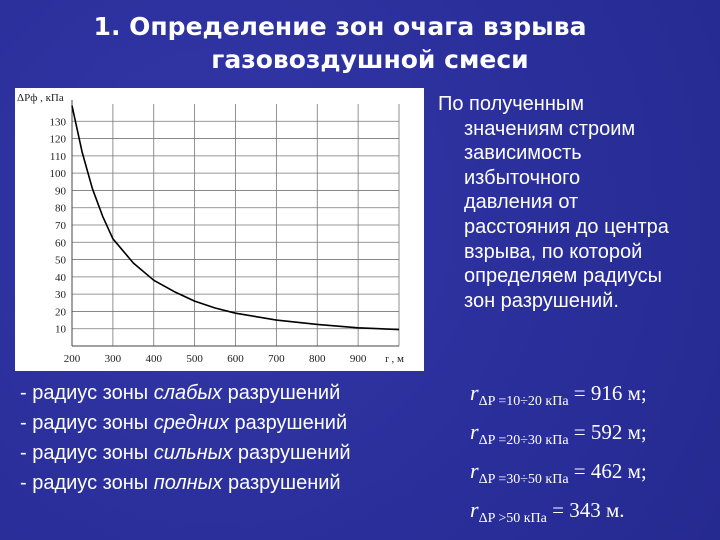  I want to click on description-line: значениям строим, so click(550, 128).